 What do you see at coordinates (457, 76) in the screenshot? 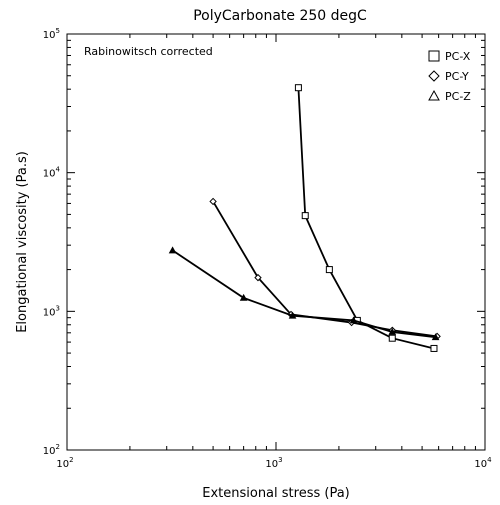
I see `legend-label-pc-y: PC-Y` at bounding box center [457, 76].